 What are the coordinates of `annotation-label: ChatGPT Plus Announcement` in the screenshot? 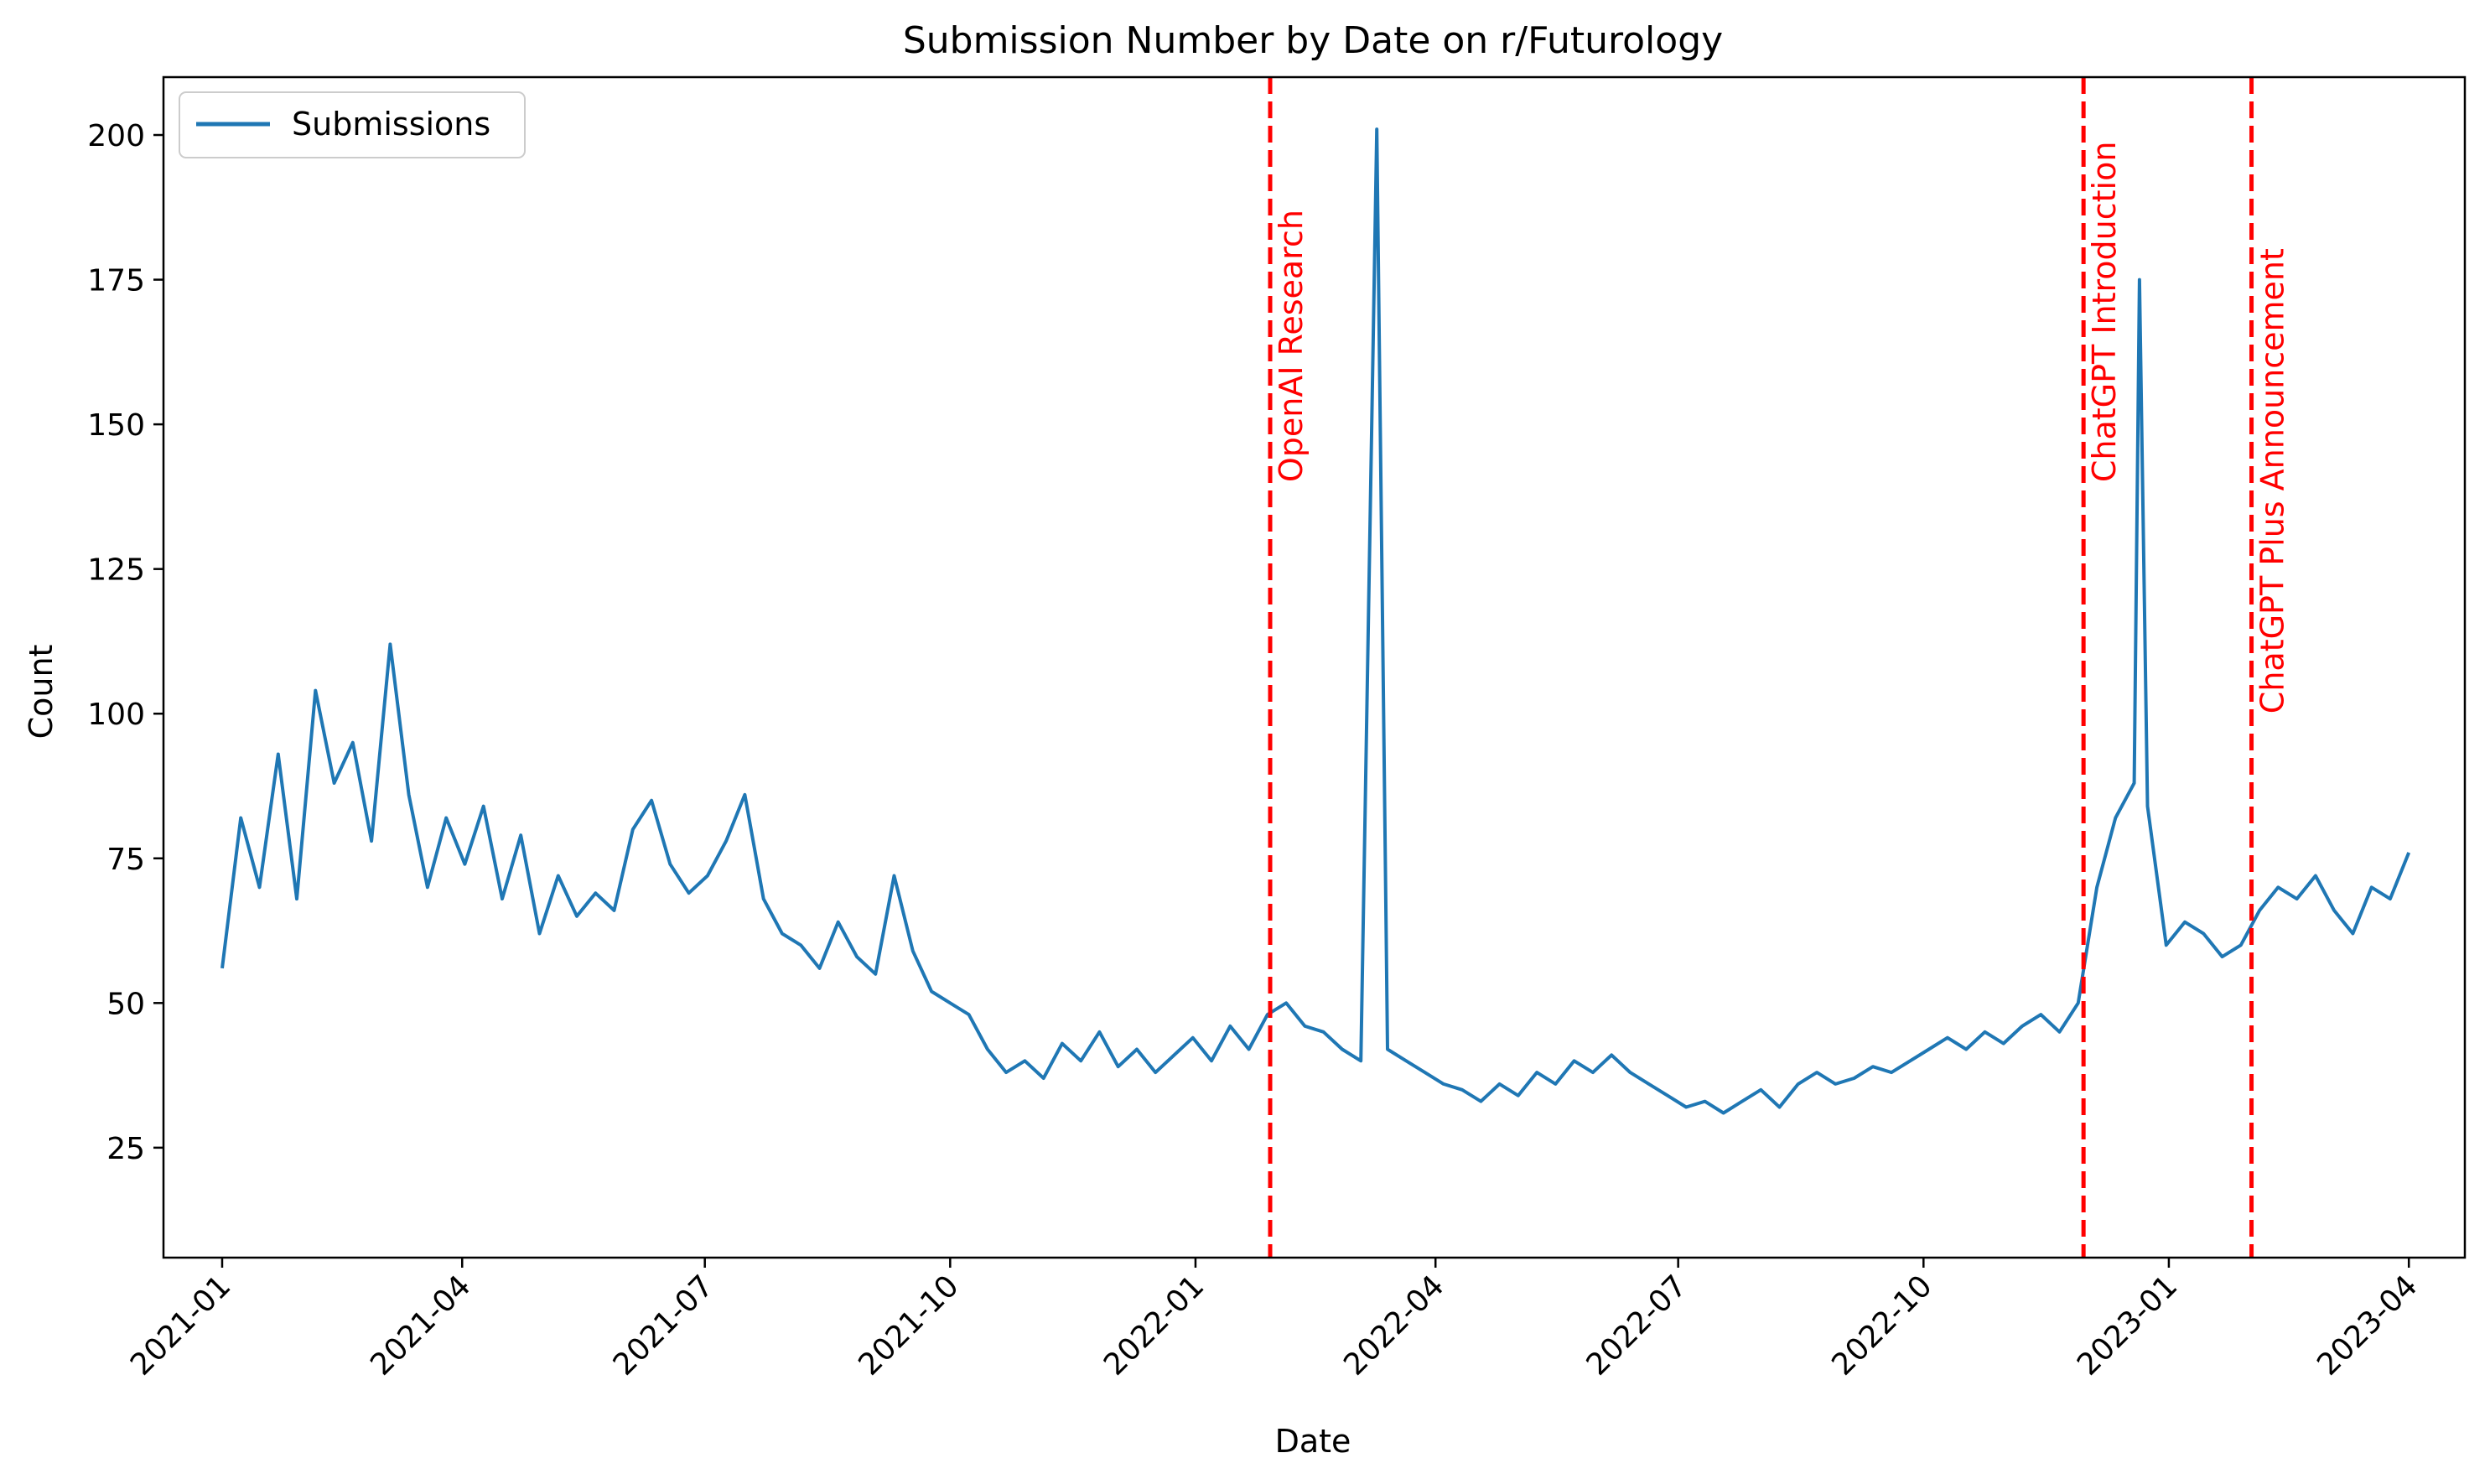 It's located at (2272, 480).